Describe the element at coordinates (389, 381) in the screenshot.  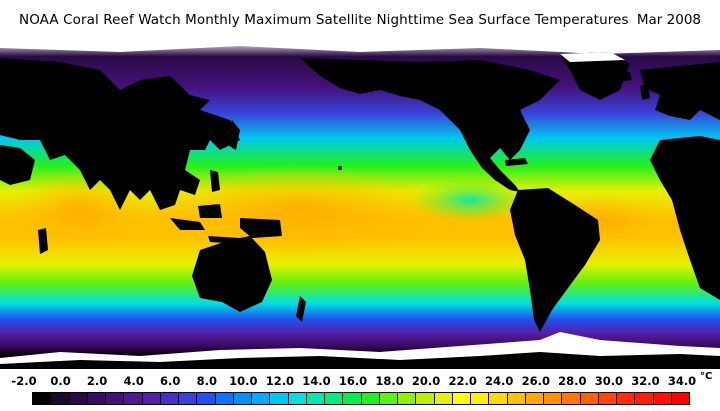
I see `legend-tick-label: 18.0` at that location.